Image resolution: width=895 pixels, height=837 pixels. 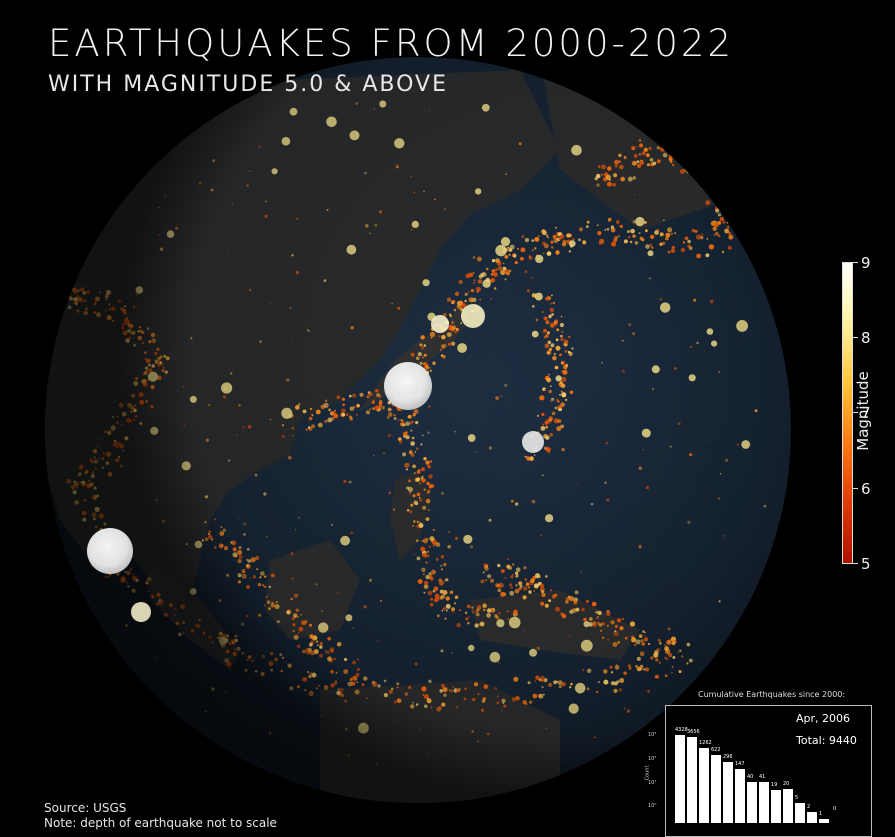 I want to click on histogram-count-label: 5, so click(x=797, y=797).